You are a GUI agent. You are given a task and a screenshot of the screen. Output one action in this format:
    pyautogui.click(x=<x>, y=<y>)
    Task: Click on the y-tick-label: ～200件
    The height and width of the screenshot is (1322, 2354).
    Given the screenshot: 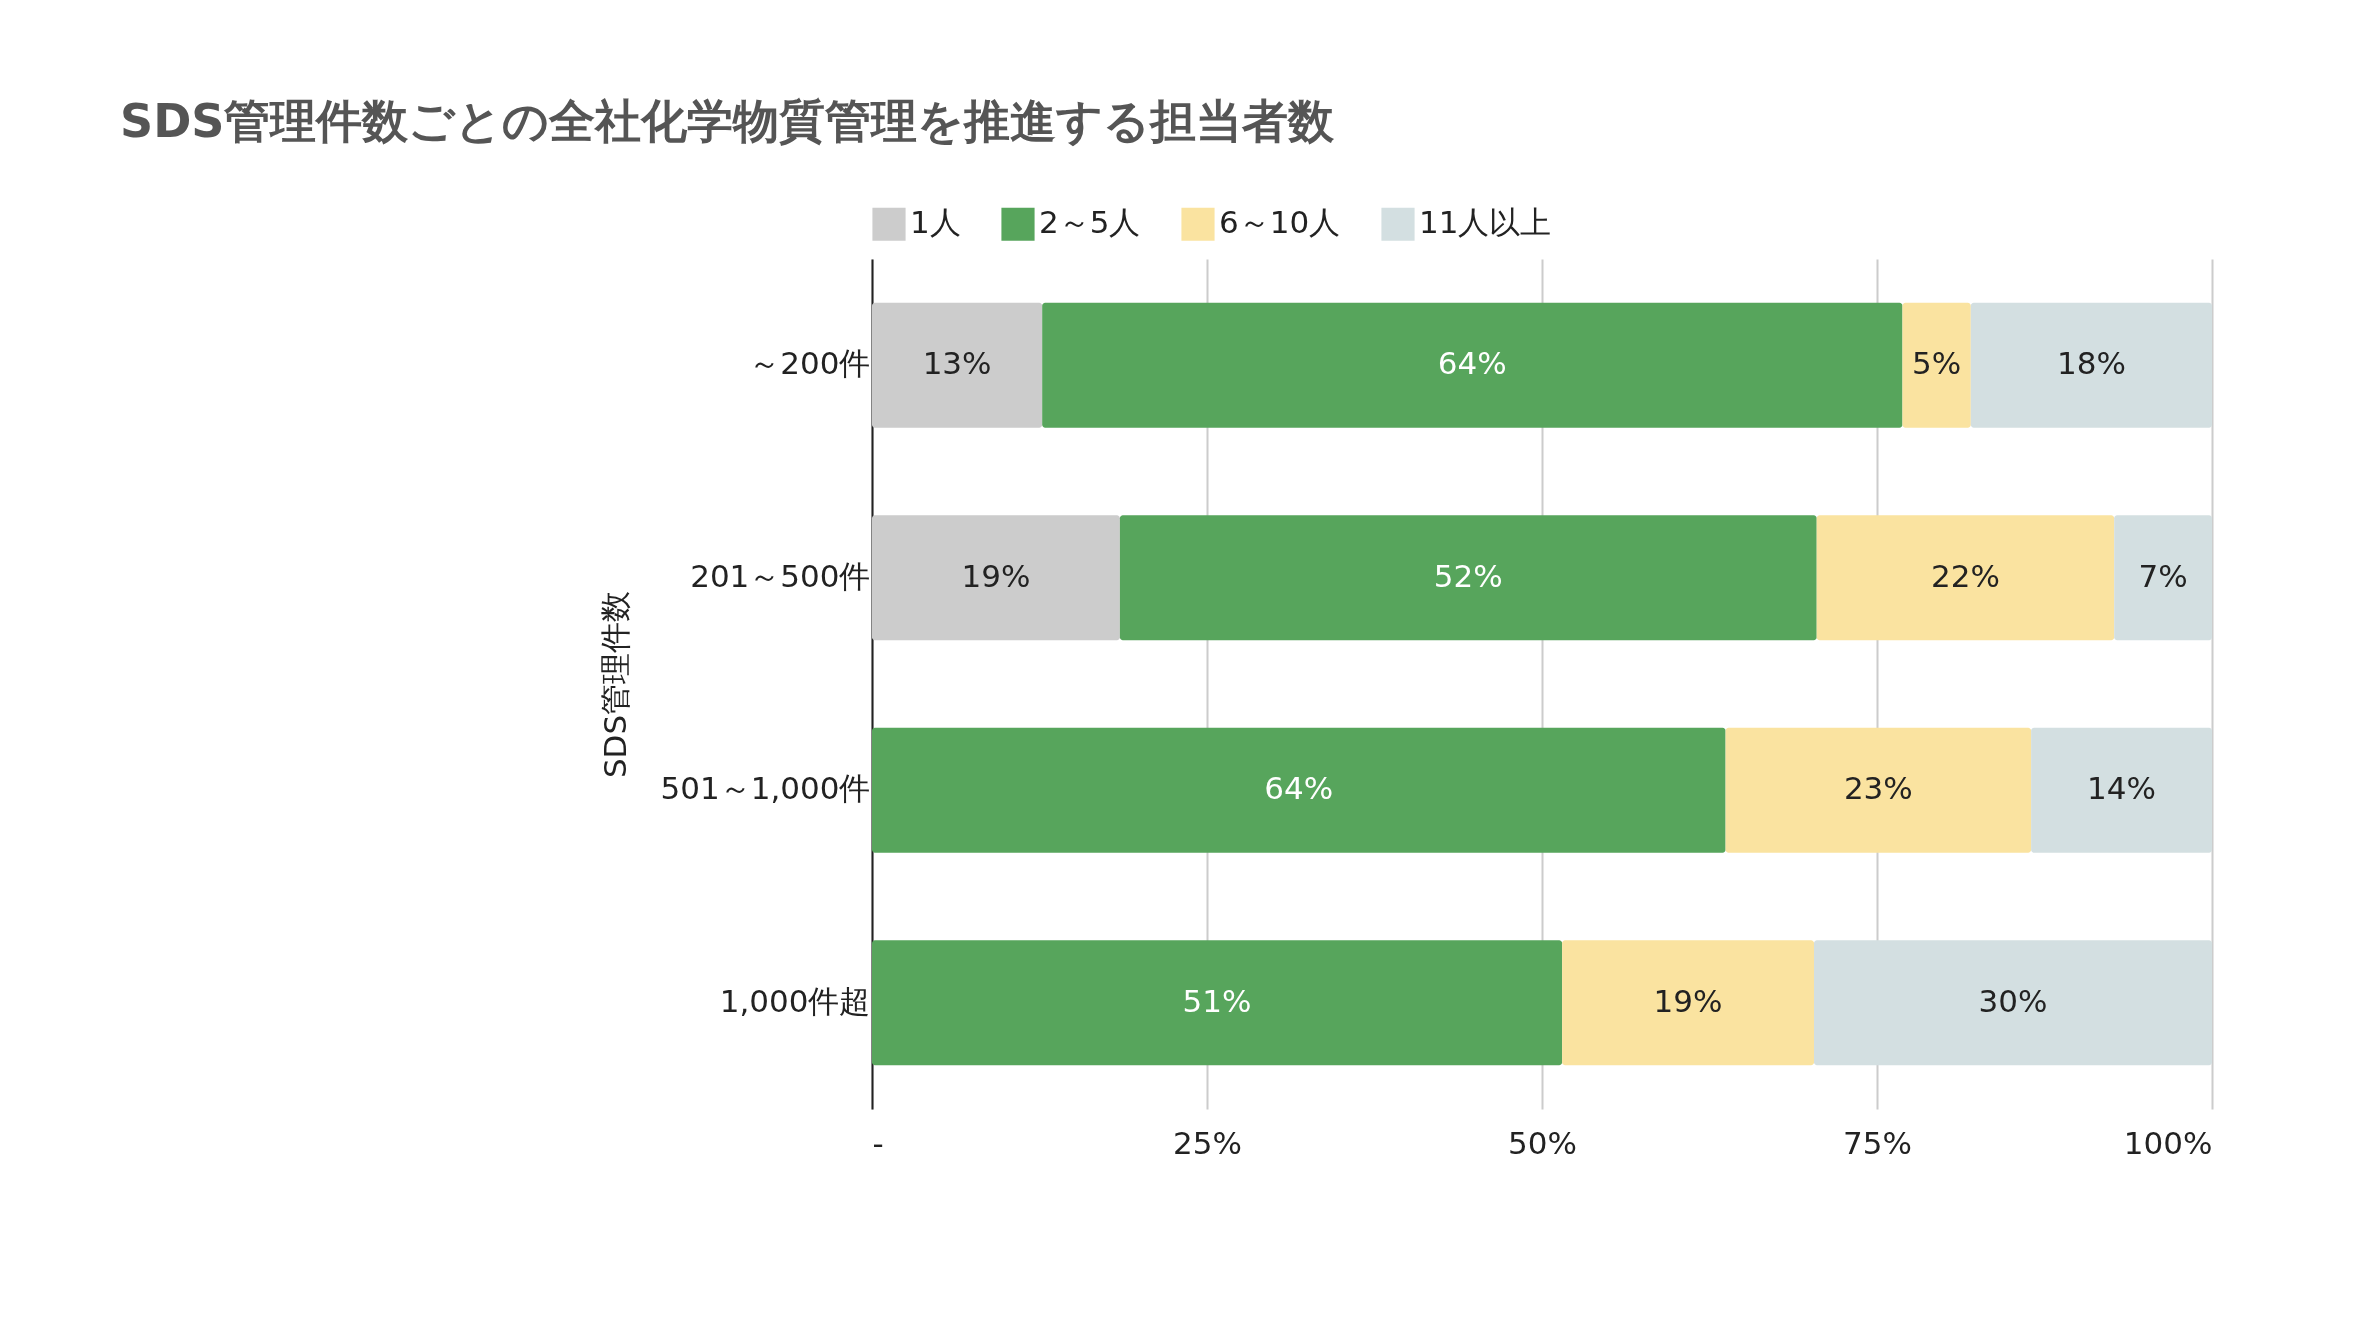 What is the action you would take?
    pyautogui.click(x=810, y=363)
    